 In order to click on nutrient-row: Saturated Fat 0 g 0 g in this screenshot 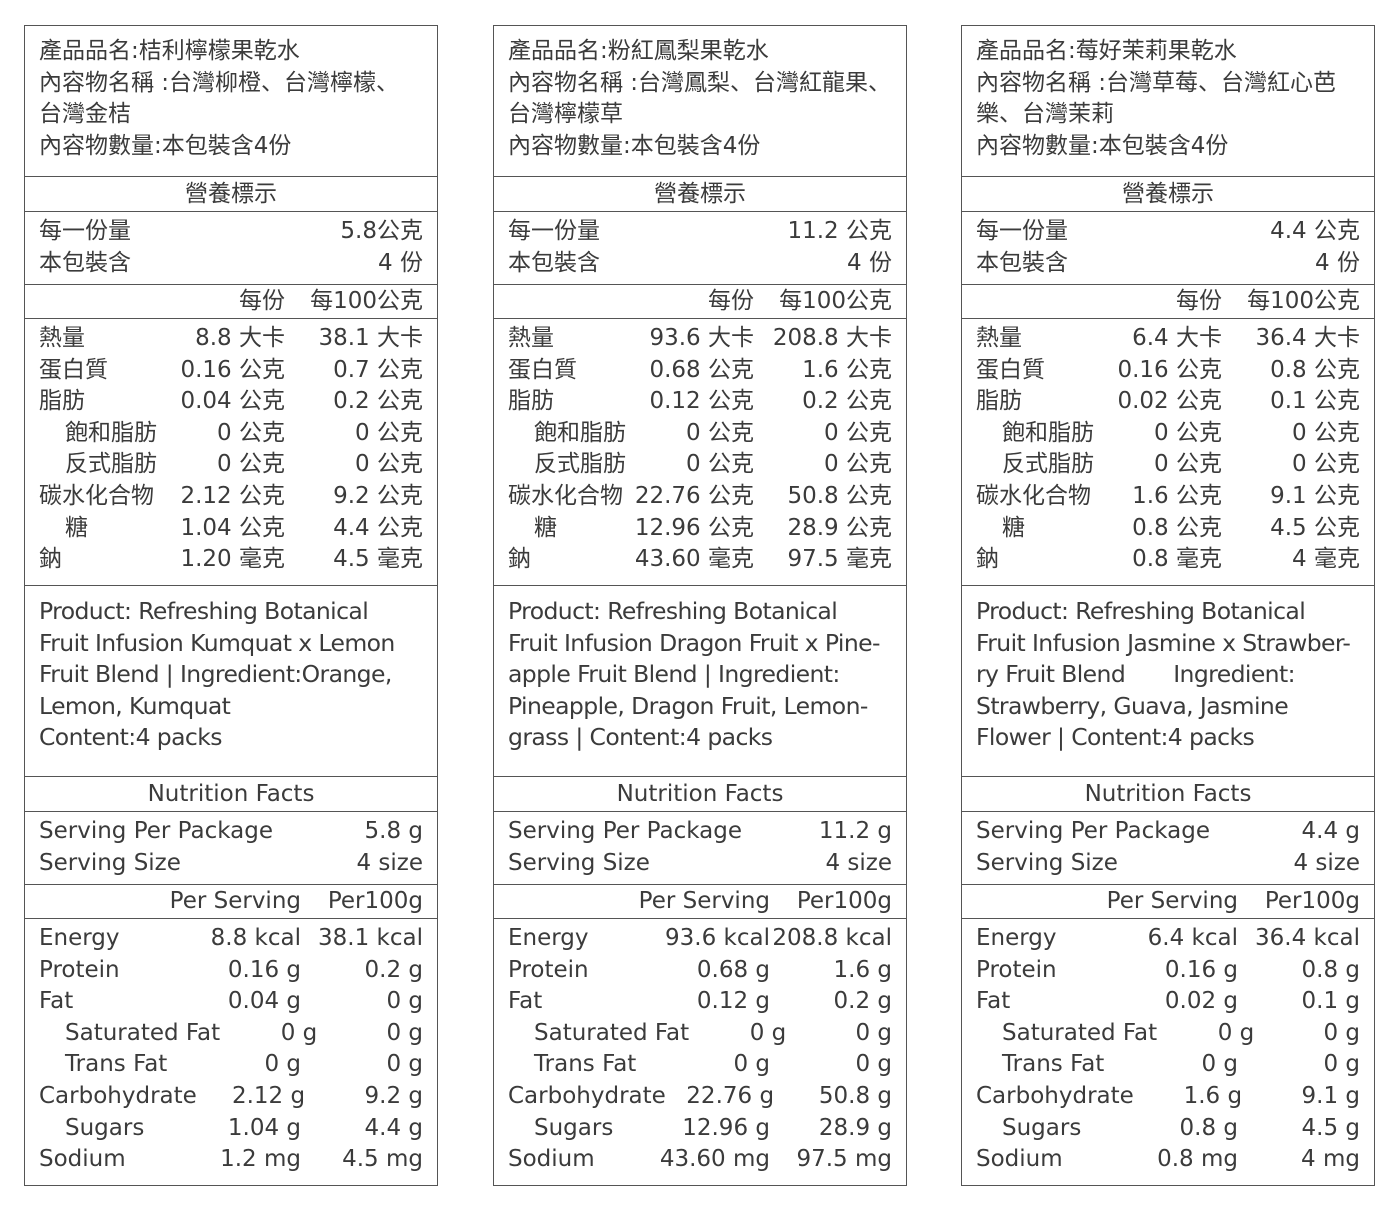, I will do `click(231, 1034)`.